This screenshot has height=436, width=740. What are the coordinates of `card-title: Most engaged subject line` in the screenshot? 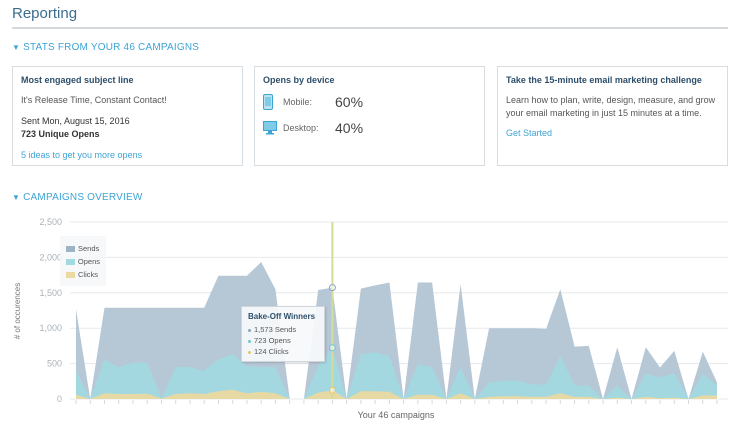 It's located at (77, 80).